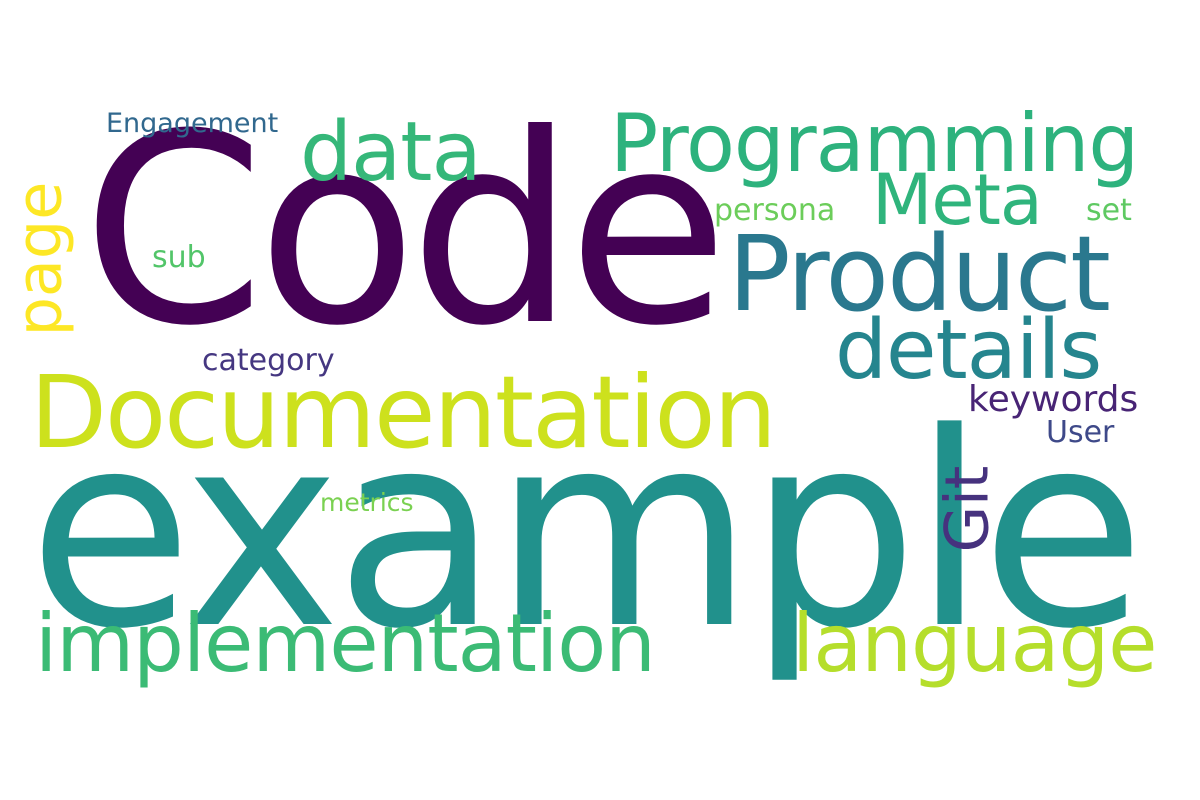 This screenshot has width=1200, height=800. Describe the element at coordinates (968, 350) in the screenshot. I see `word-details: details` at that location.